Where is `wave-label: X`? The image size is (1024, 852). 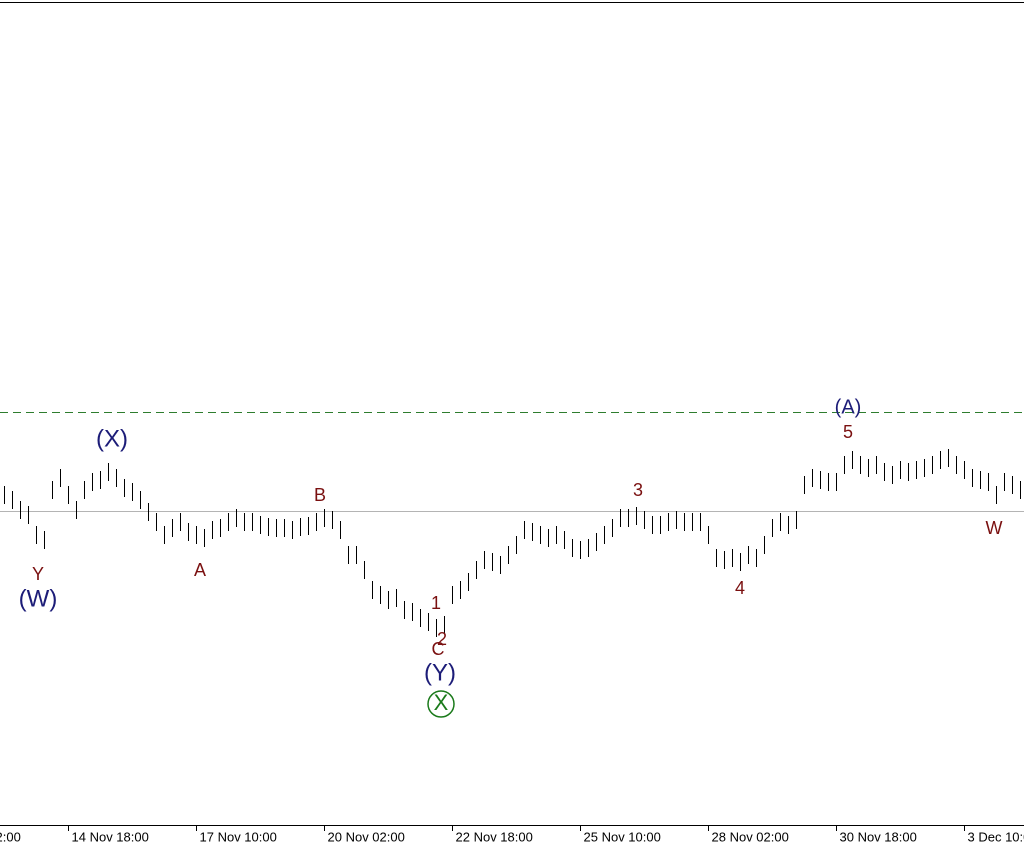 wave-label: X is located at coordinates (441, 702).